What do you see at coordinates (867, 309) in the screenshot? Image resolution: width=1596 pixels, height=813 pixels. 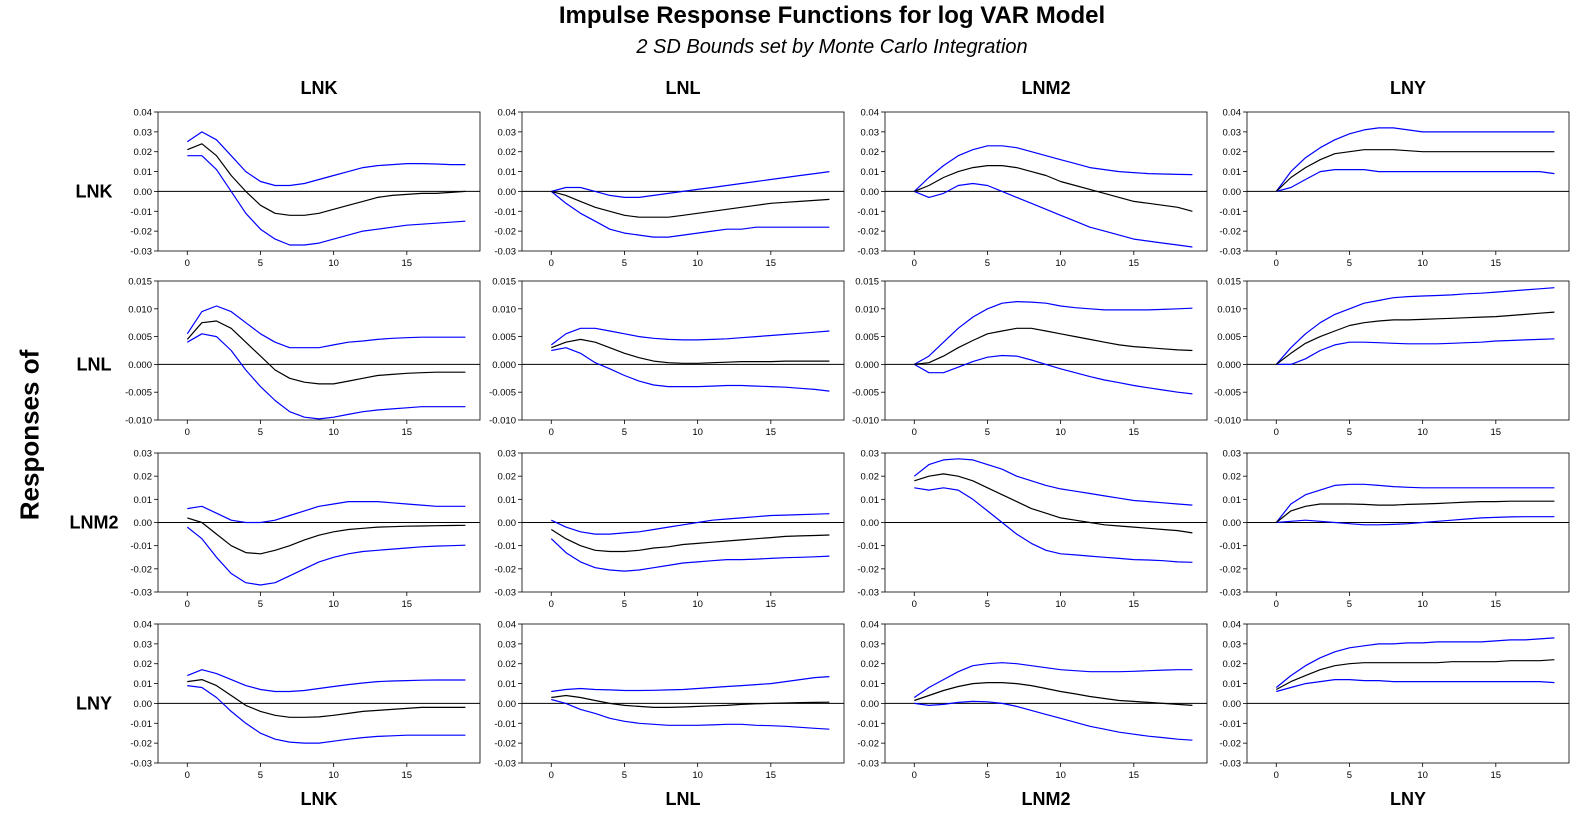 I see `y-tick-label: 0.010` at bounding box center [867, 309].